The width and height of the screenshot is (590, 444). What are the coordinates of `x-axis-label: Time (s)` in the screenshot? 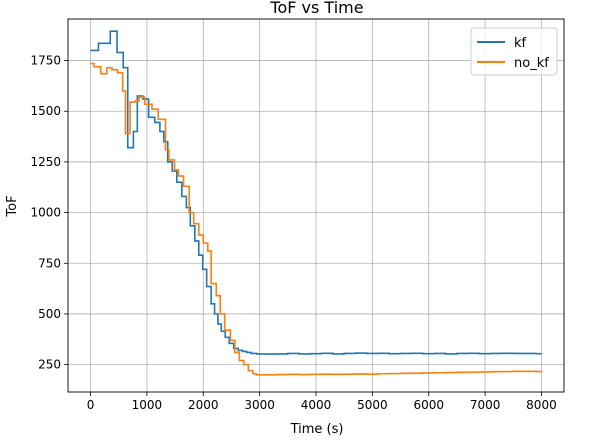 It's located at (317, 429).